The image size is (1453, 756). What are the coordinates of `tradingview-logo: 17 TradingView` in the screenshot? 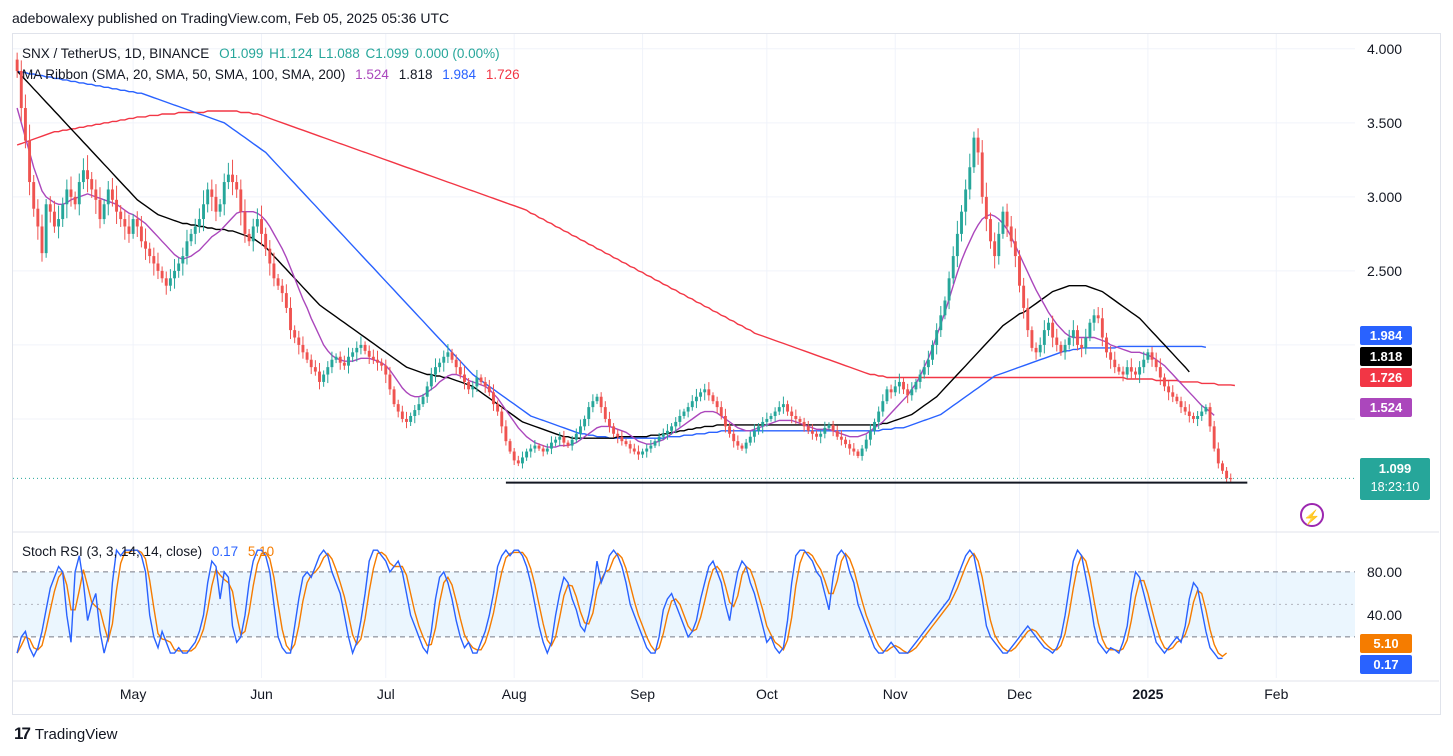 It's located at (65, 734).